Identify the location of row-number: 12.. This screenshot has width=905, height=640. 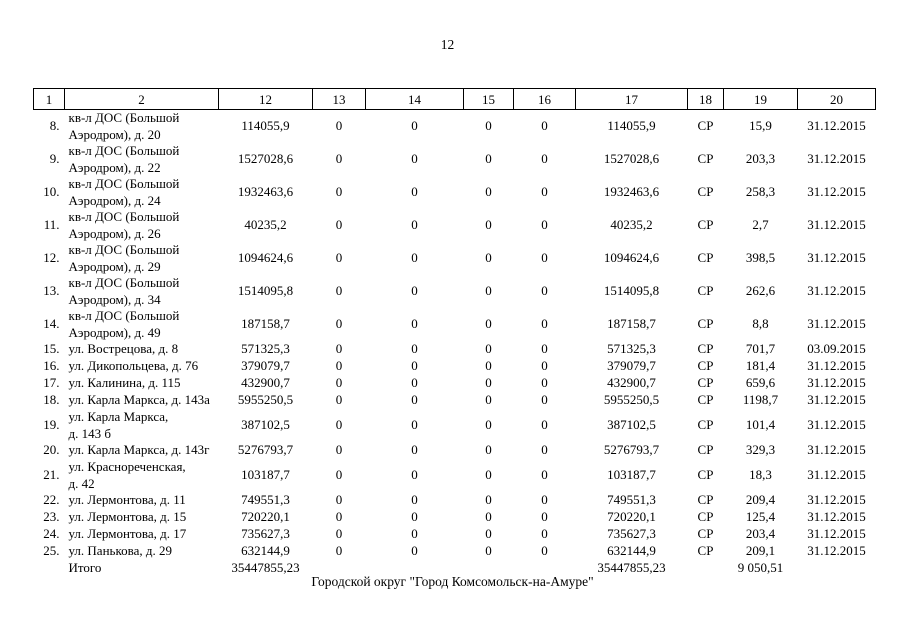
(51, 258).